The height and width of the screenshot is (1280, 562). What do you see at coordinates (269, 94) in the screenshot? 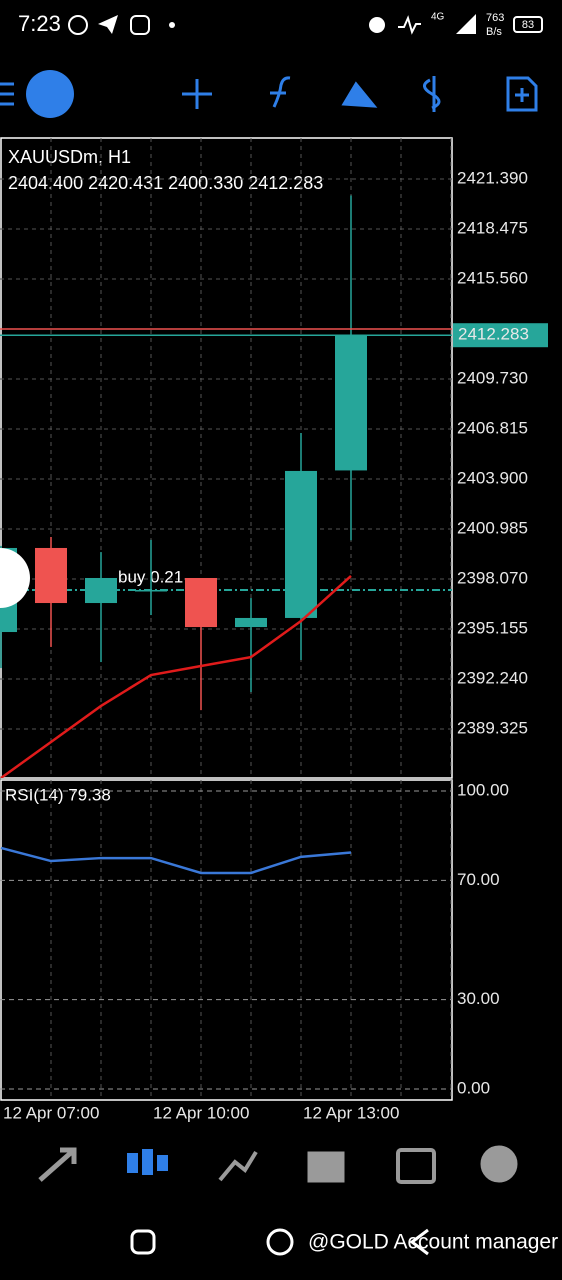
I see `toolbar` at bounding box center [269, 94].